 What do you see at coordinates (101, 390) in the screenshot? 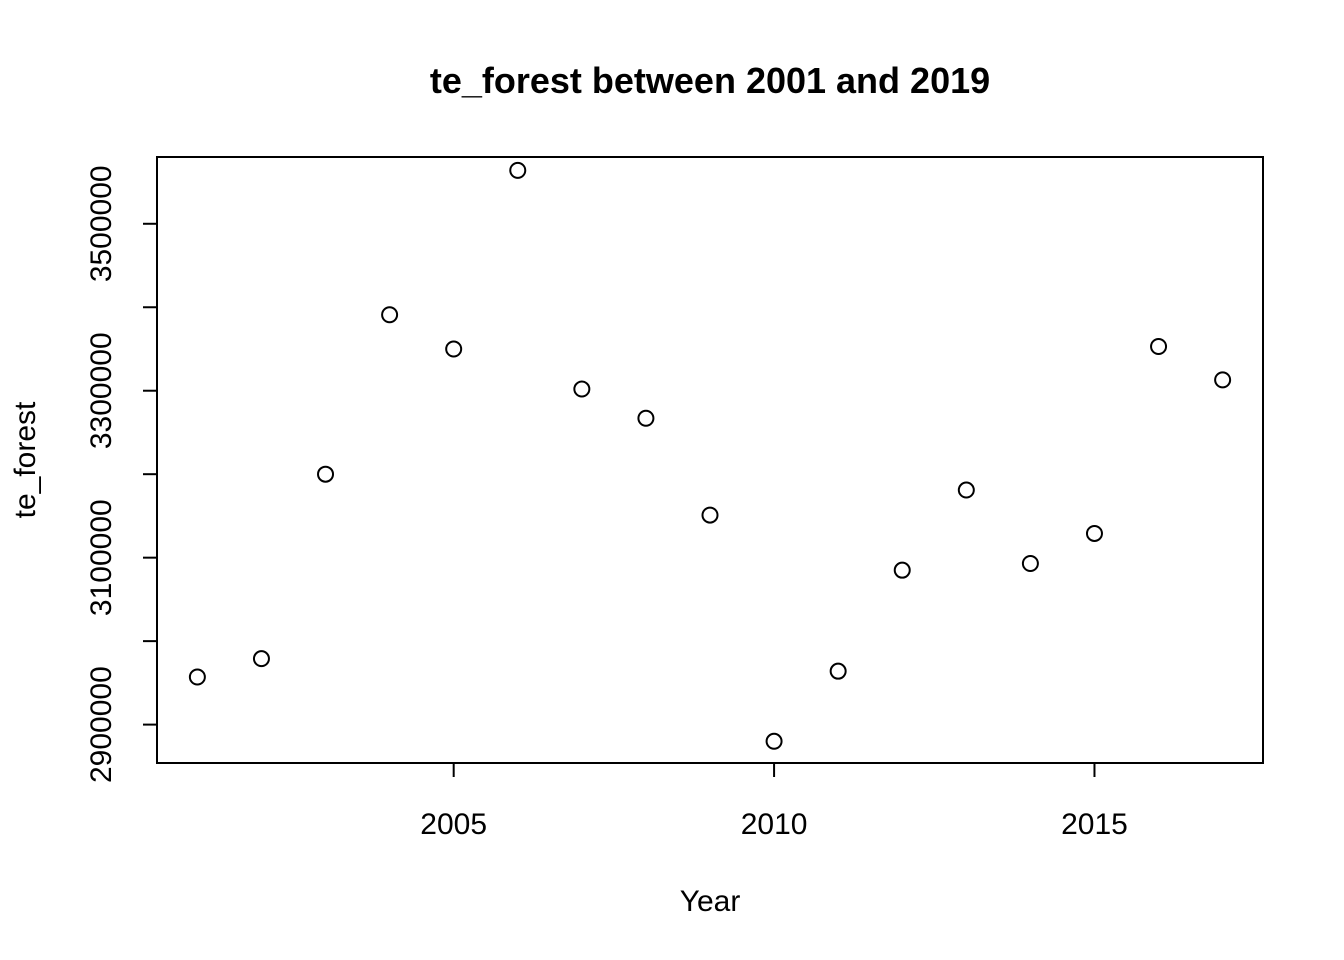
I see `y-tick-label: 3300000` at bounding box center [101, 390].